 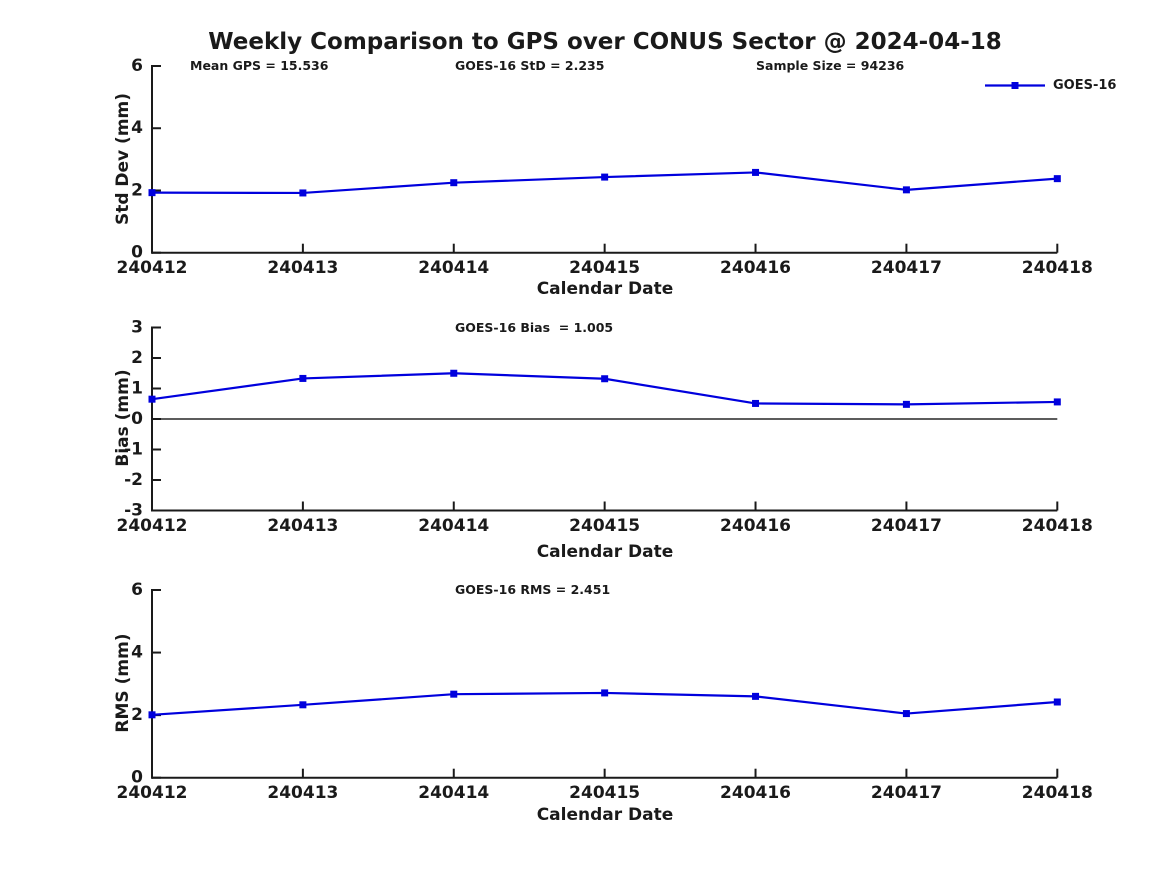 What do you see at coordinates (605, 289) in the screenshot?
I see `x-axis-label-calendar-date-1: Calendar Date` at bounding box center [605, 289].